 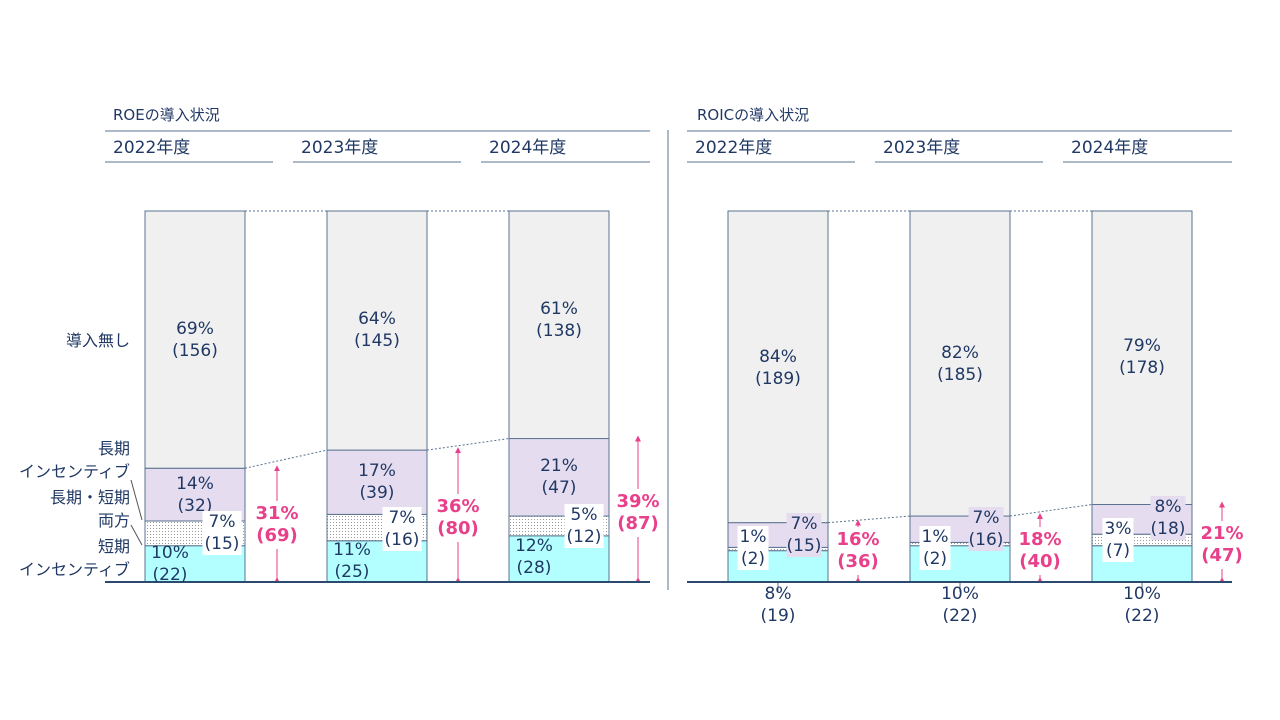 What do you see at coordinates (778, 605) in the screenshot?
I see `label-roic-2022-short: 8% (19)` at bounding box center [778, 605].